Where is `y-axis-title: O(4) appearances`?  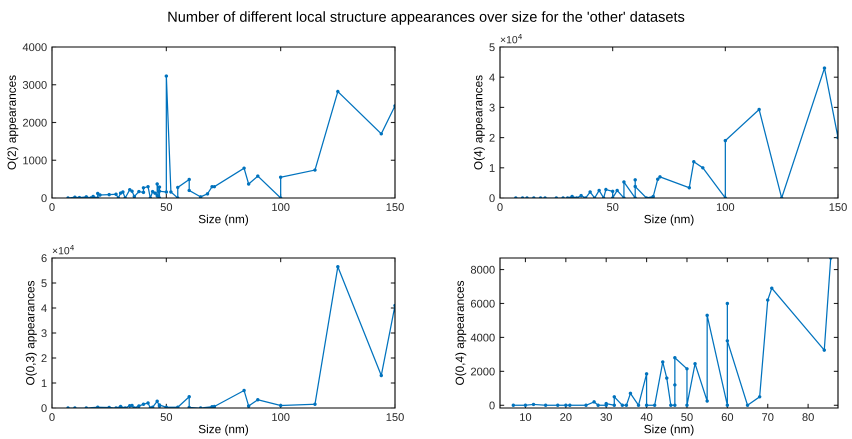 y-axis-title: O(4) appearances is located at coordinates (479, 122).